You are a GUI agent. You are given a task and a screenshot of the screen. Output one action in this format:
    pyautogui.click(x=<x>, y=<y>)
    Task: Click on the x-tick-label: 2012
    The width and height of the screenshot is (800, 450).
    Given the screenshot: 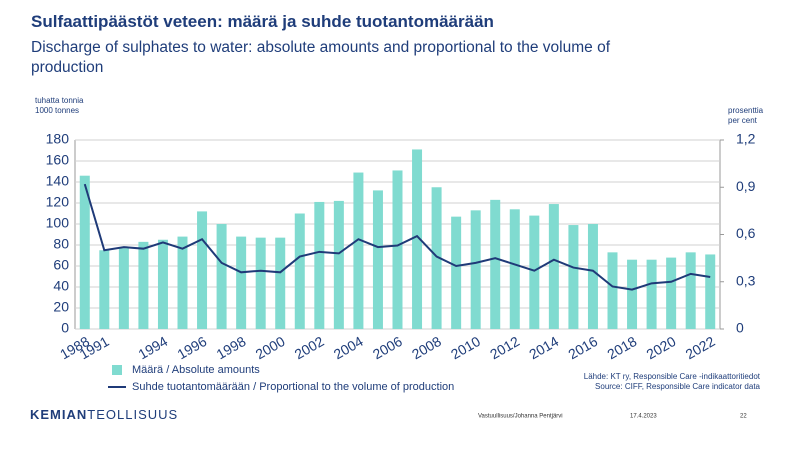 What is the action you would take?
    pyautogui.click(x=504, y=348)
    